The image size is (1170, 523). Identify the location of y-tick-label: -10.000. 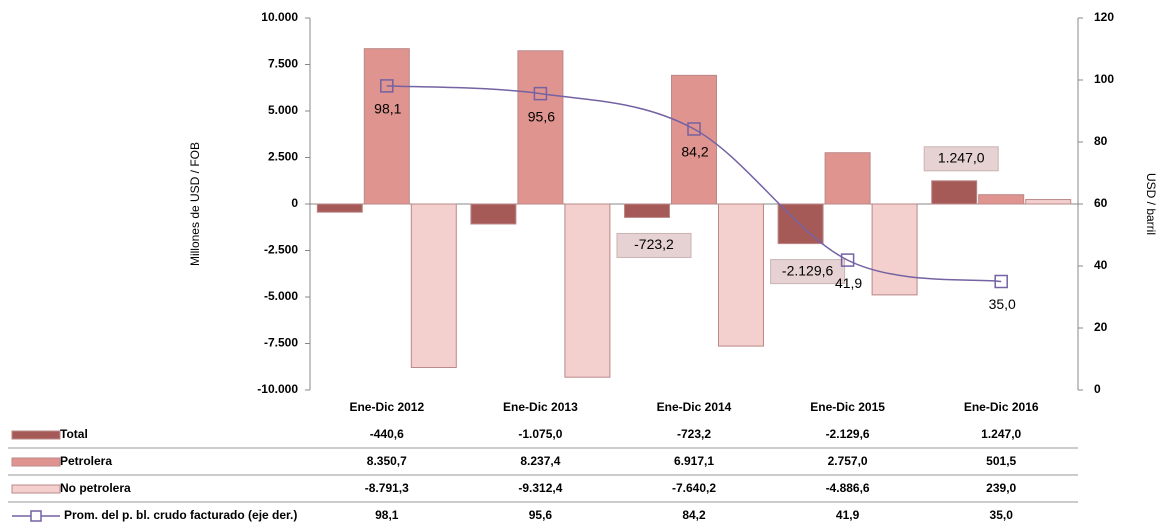
(277, 389).